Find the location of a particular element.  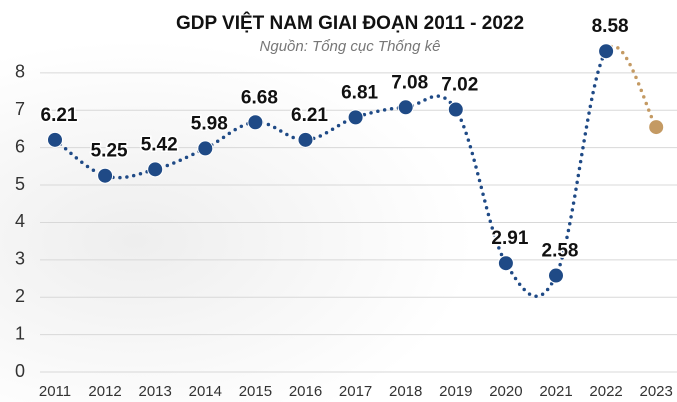

data-label: 6.68 is located at coordinates (259, 97).